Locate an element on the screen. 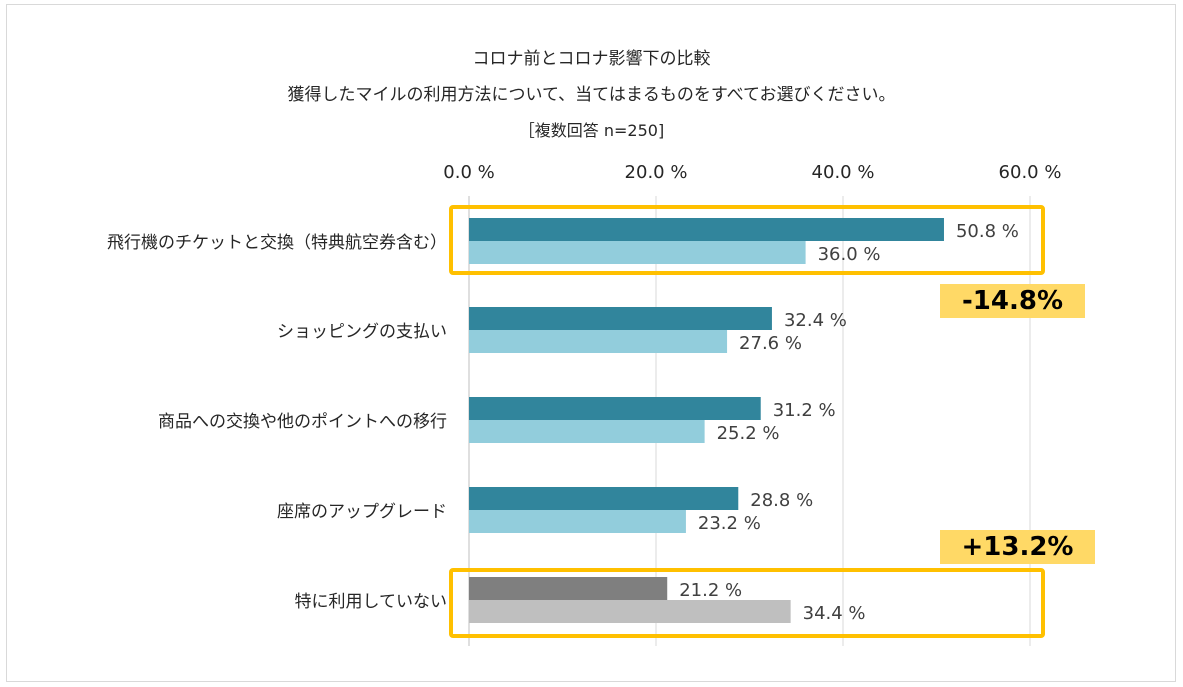  data-label: 21.2 % is located at coordinates (710, 590).